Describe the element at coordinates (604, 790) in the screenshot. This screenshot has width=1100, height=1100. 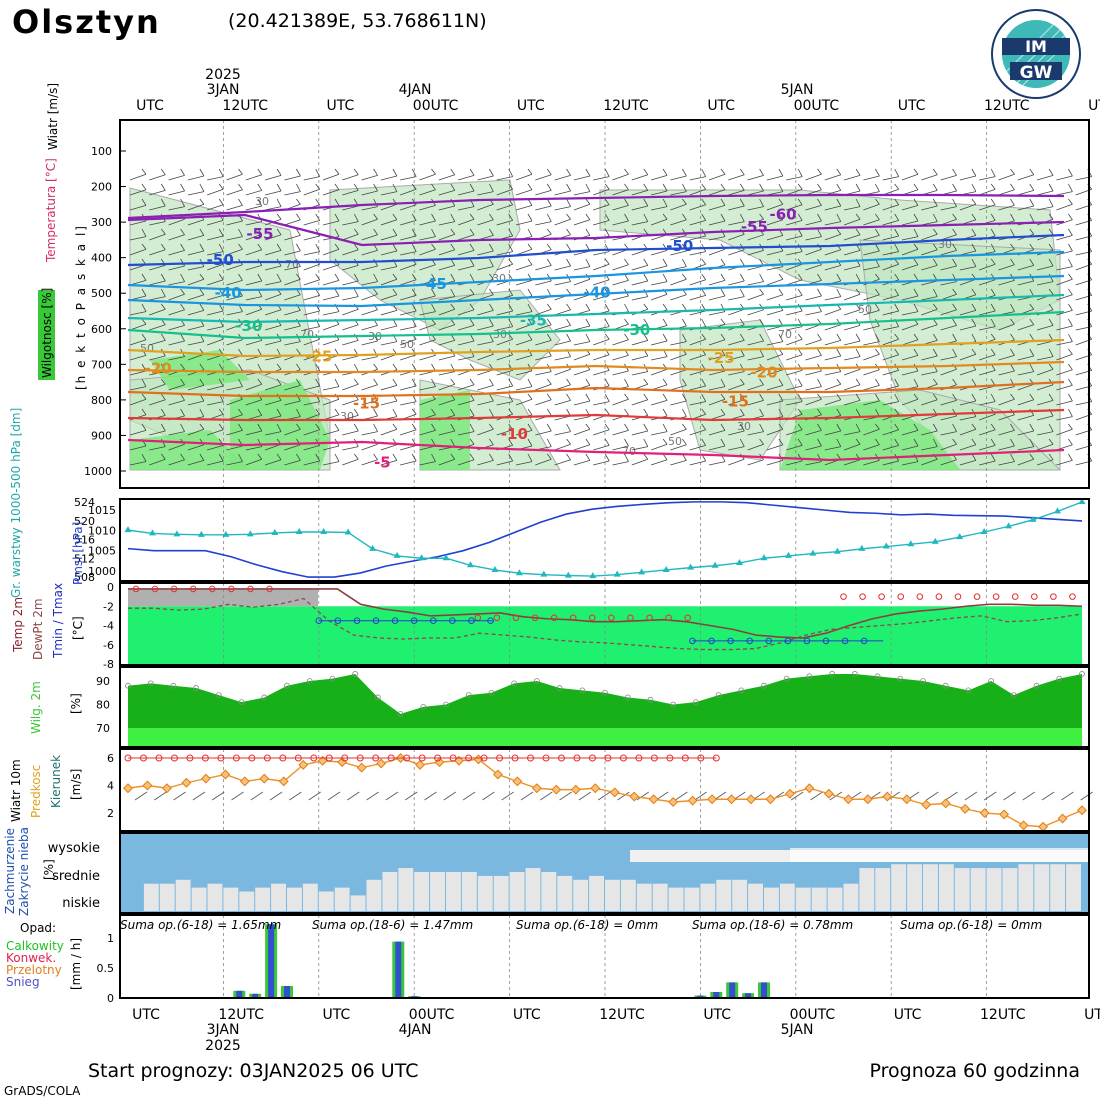
I see `wind-frame` at that location.